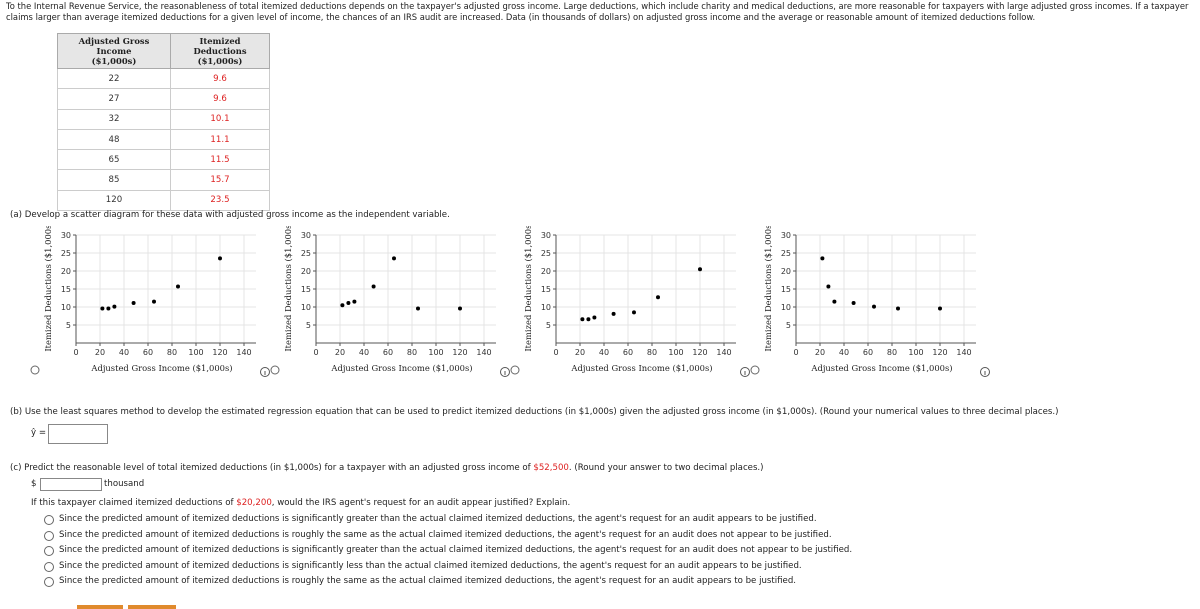 Image resolution: width=1200 pixels, height=609 pixels. Describe the element at coordinates (114, 61) in the screenshot. I see `header-unit: ($1,000s)` at that location.